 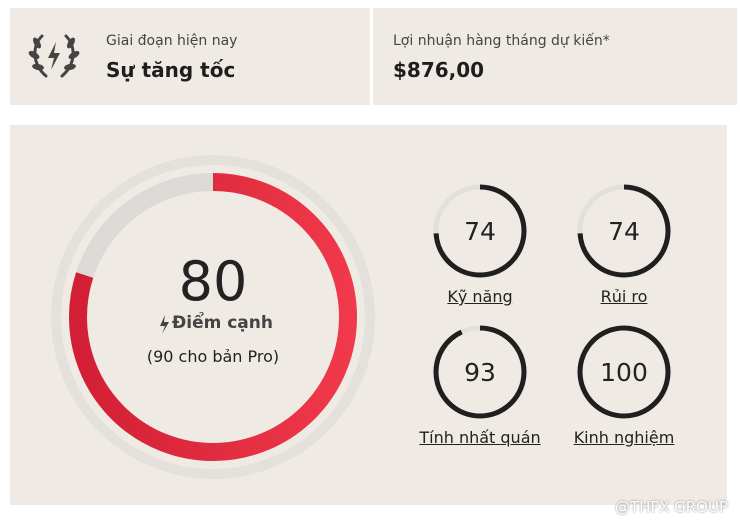 I want to click on bolt-icon, so click(x=164, y=324).